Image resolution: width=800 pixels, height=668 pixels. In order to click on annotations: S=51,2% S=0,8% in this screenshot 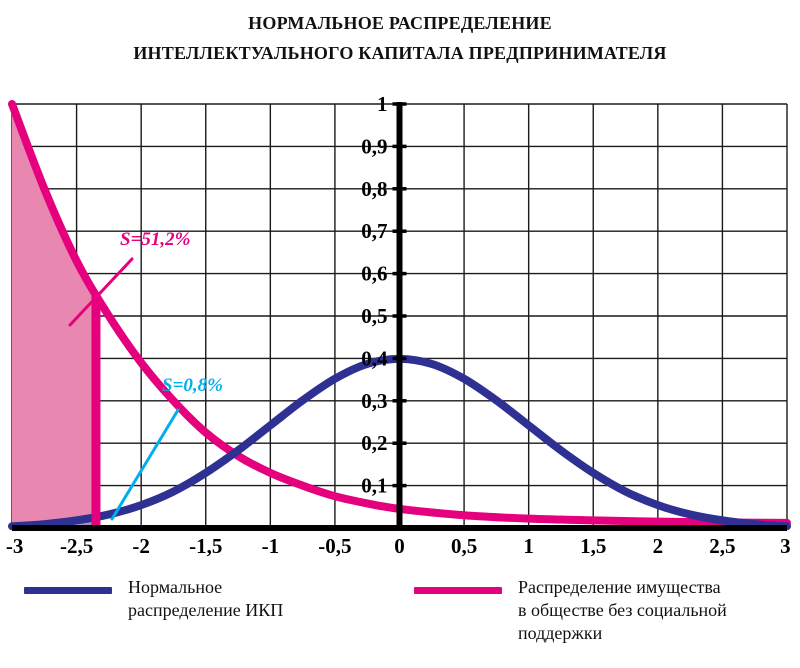, I will do `click(145, 375)`.